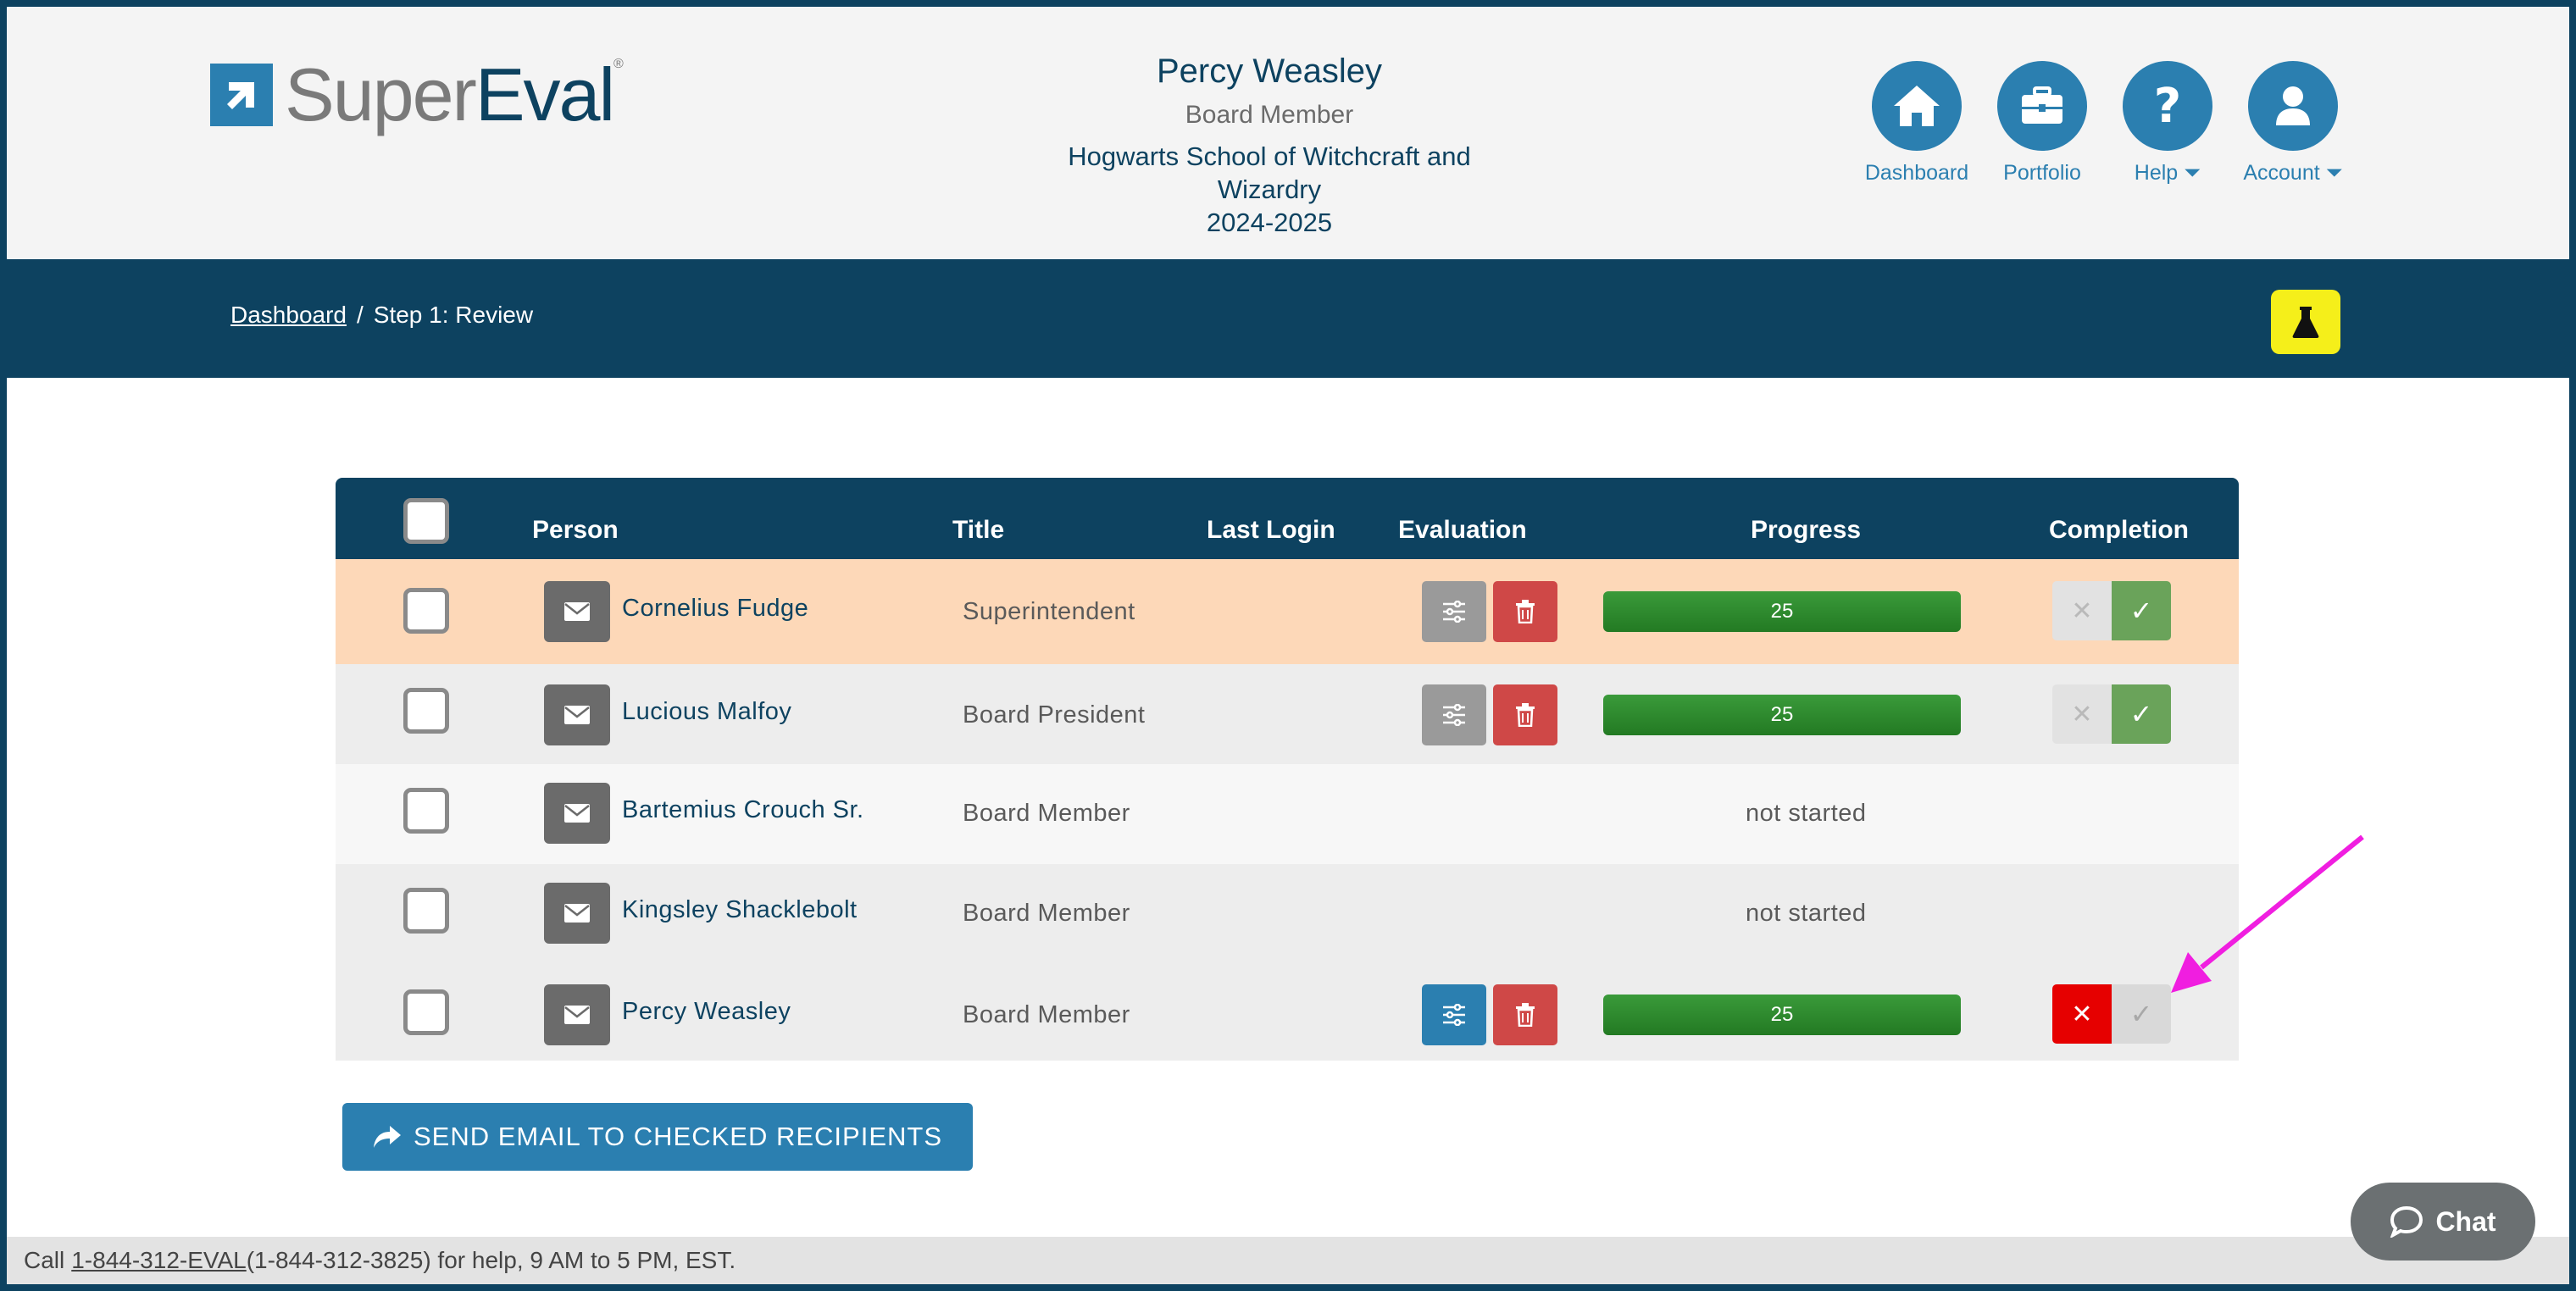  What do you see at coordinates (740, 910) in the screenshot?
I see `person-name: Kingsley Shacklebolt` at bounding box center [740, 910].